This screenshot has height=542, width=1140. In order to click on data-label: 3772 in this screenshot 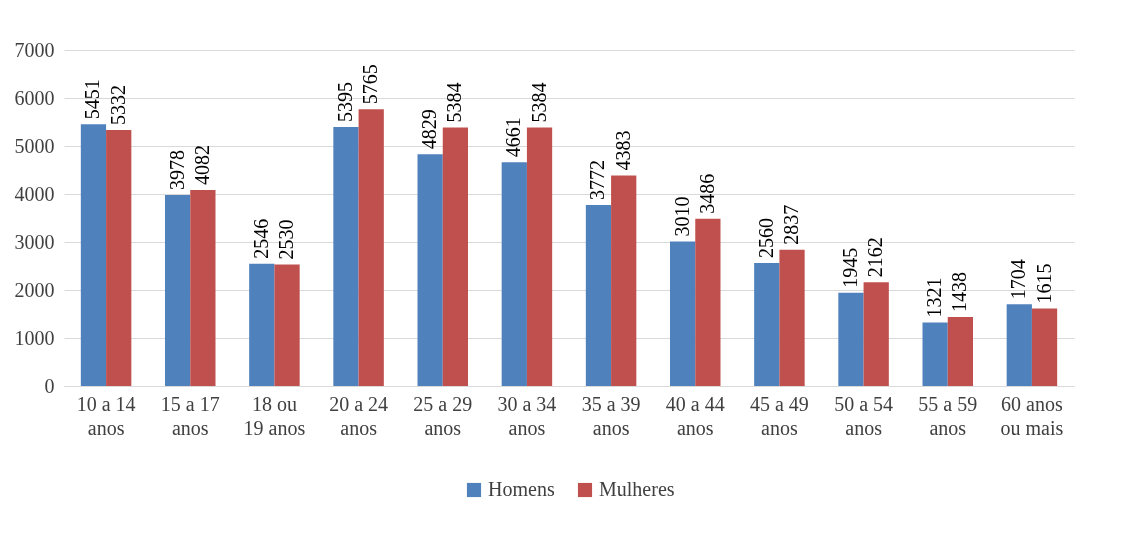, I will do `click(597, 179)`.